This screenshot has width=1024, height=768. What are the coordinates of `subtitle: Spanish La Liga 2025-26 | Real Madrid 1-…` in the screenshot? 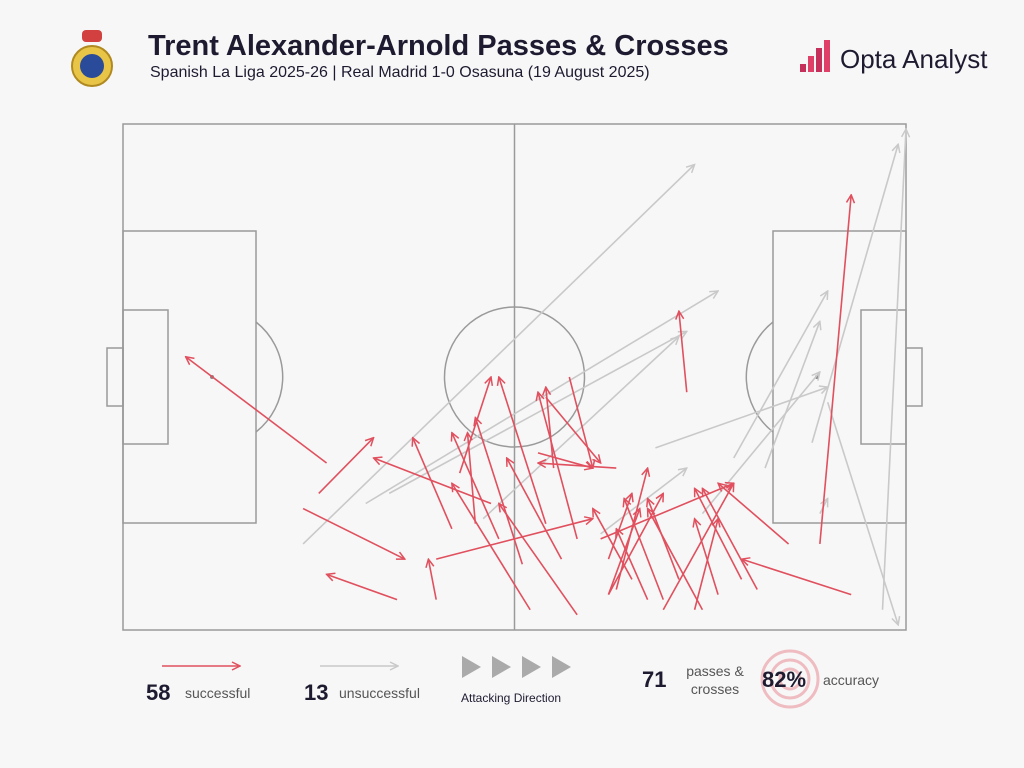 It's located at (400, 72).